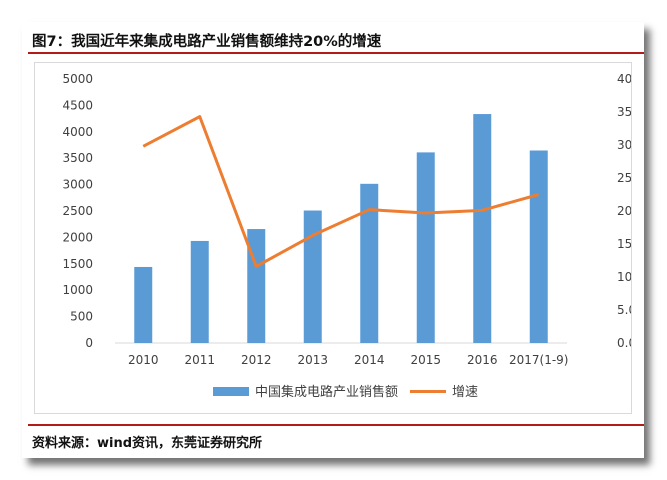 This screenshot has height=480, width=667. Describe the element at coordinates (624, 112) in the screenshot. I see `y-right-tick-label: 35.0%` at that location.